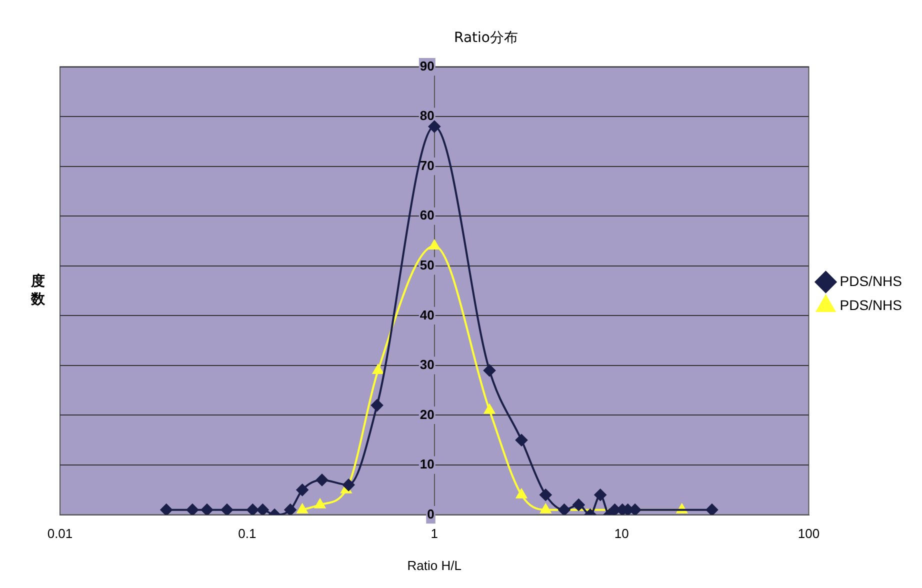 The height and width of the screenshot is (588, 922). I want to click on y-tick-label: 90, so click(427, 66).